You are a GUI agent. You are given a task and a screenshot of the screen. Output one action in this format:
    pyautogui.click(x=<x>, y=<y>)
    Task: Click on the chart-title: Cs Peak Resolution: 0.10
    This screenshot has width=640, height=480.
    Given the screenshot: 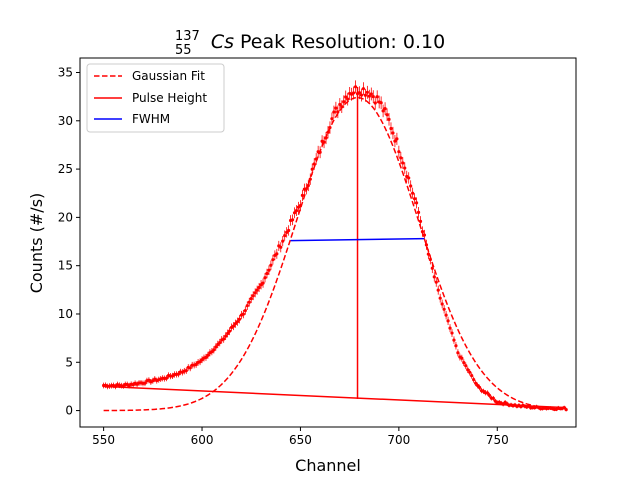 What is the action you would take?
    pyautogui.click(x=328, y=42)
    